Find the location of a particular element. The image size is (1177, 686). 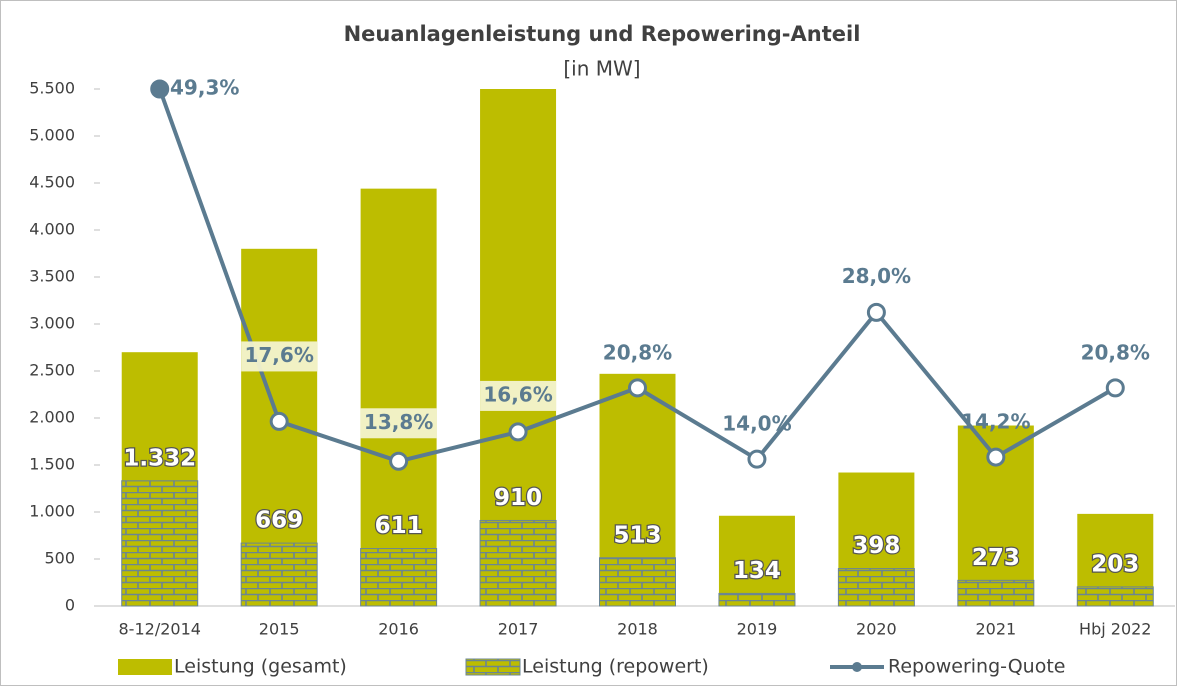

line-label: 17,6% is located at coordinates (278, 355).